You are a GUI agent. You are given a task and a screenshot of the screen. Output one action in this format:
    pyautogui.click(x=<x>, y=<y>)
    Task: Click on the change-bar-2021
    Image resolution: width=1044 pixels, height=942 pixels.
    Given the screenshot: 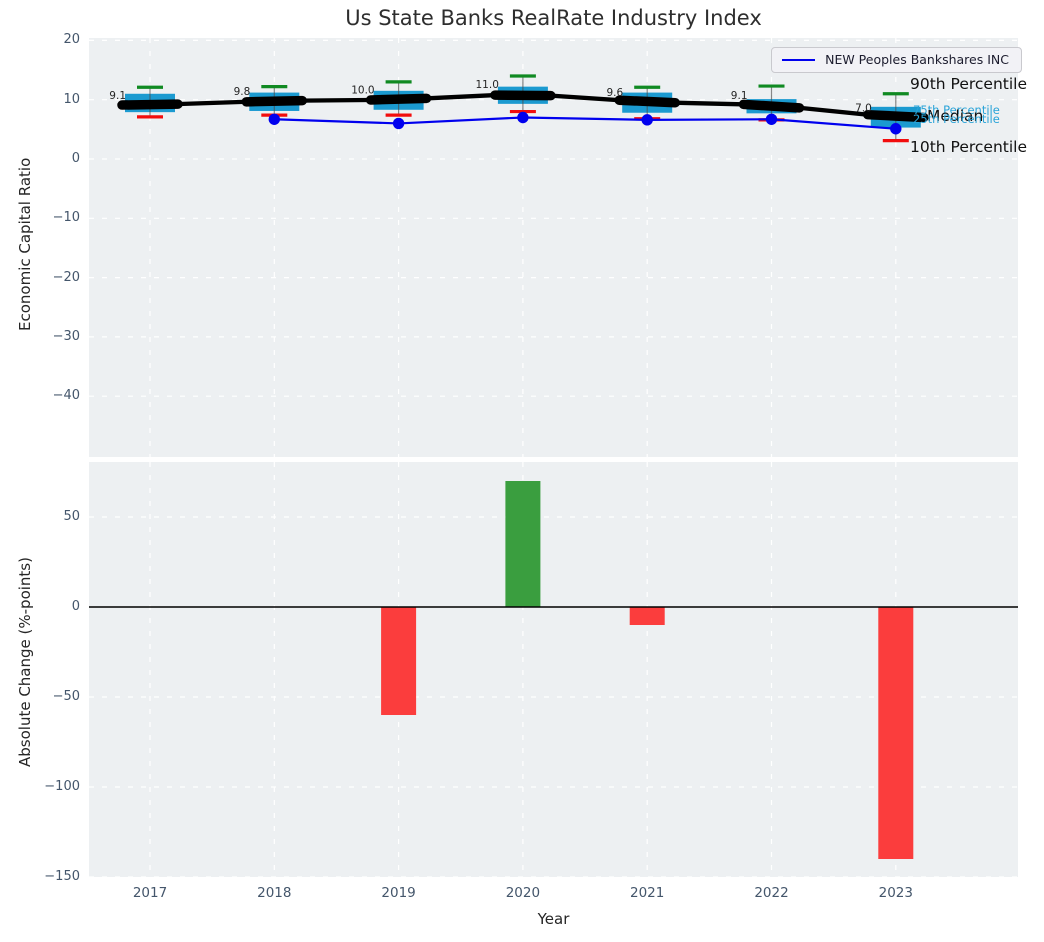 What is the action you would take?
    pyautogui.click(x=647, y=616)
    